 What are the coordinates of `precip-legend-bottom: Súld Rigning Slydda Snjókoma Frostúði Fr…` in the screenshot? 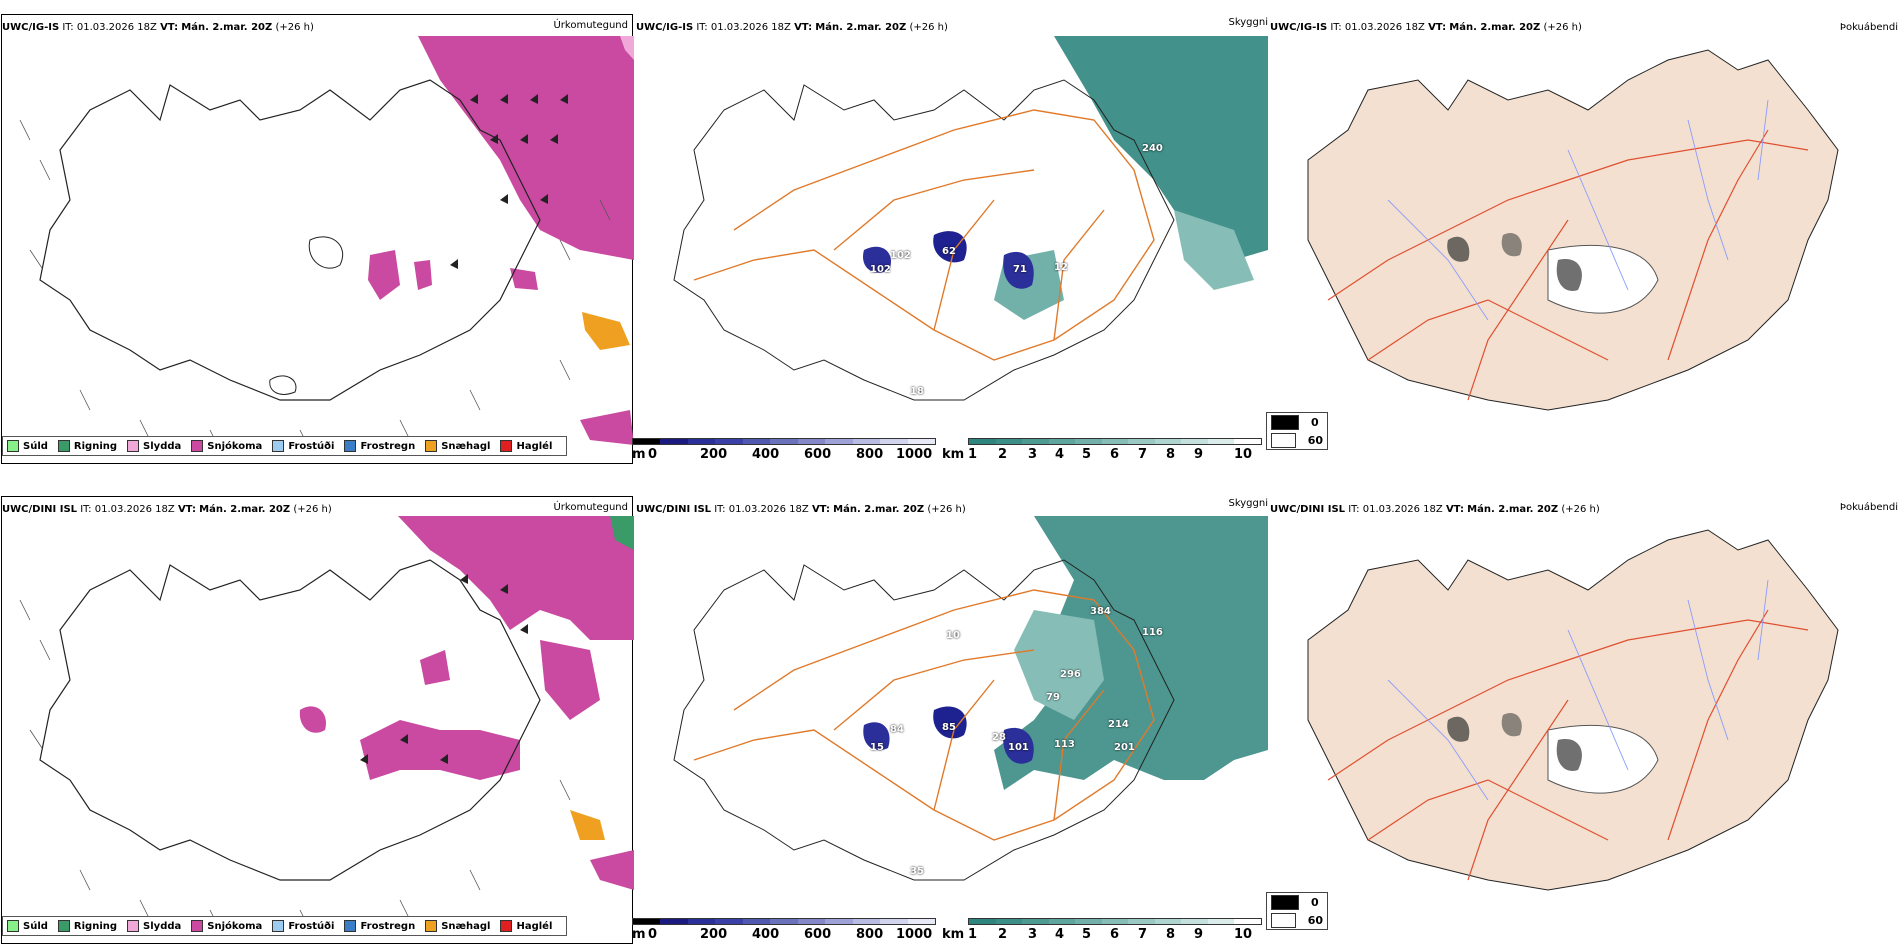 It's located at (285, 926).